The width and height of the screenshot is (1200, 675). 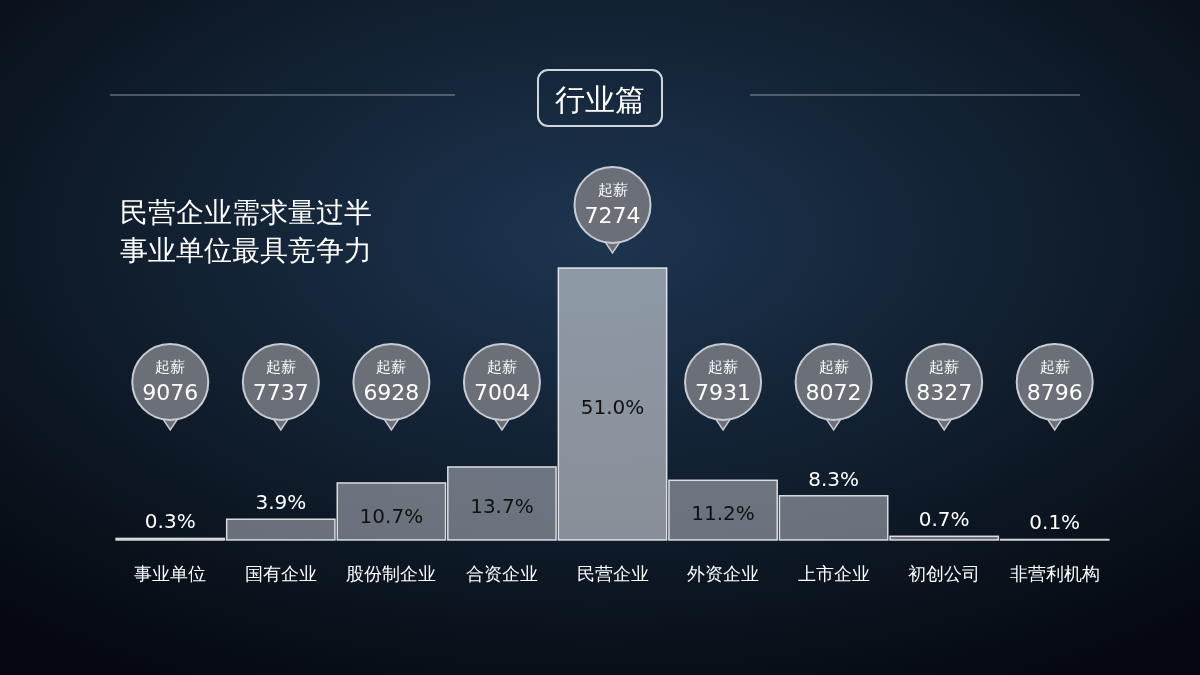 What do you see at coordinates (281, 502) in the screenshot?
I see `data-label: 3.9%` at bounding box center [281, 502].